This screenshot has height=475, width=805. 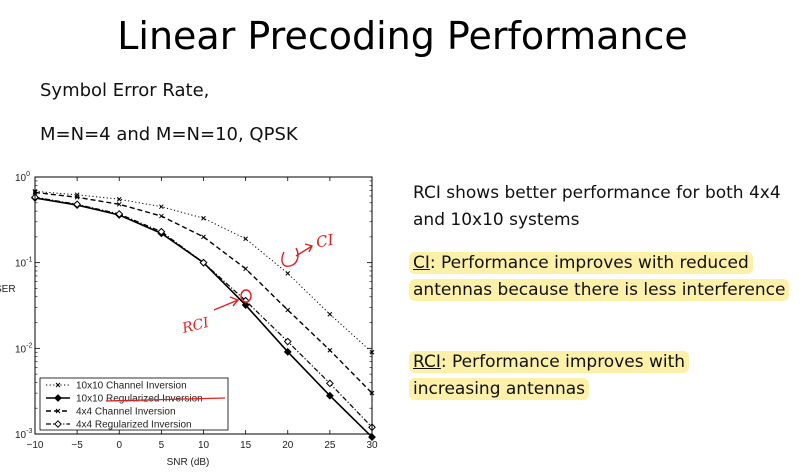 I want to click on x-axis-label: SNR (dB), so click(x=188, y=462).